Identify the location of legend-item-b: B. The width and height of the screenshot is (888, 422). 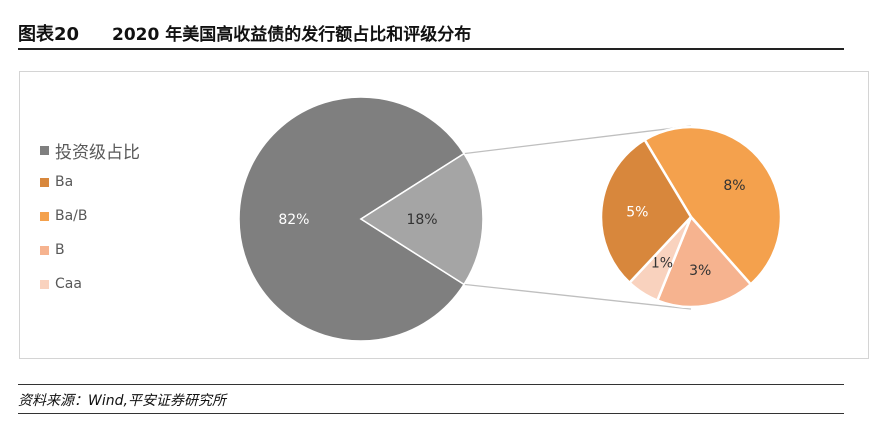
(52, 250).